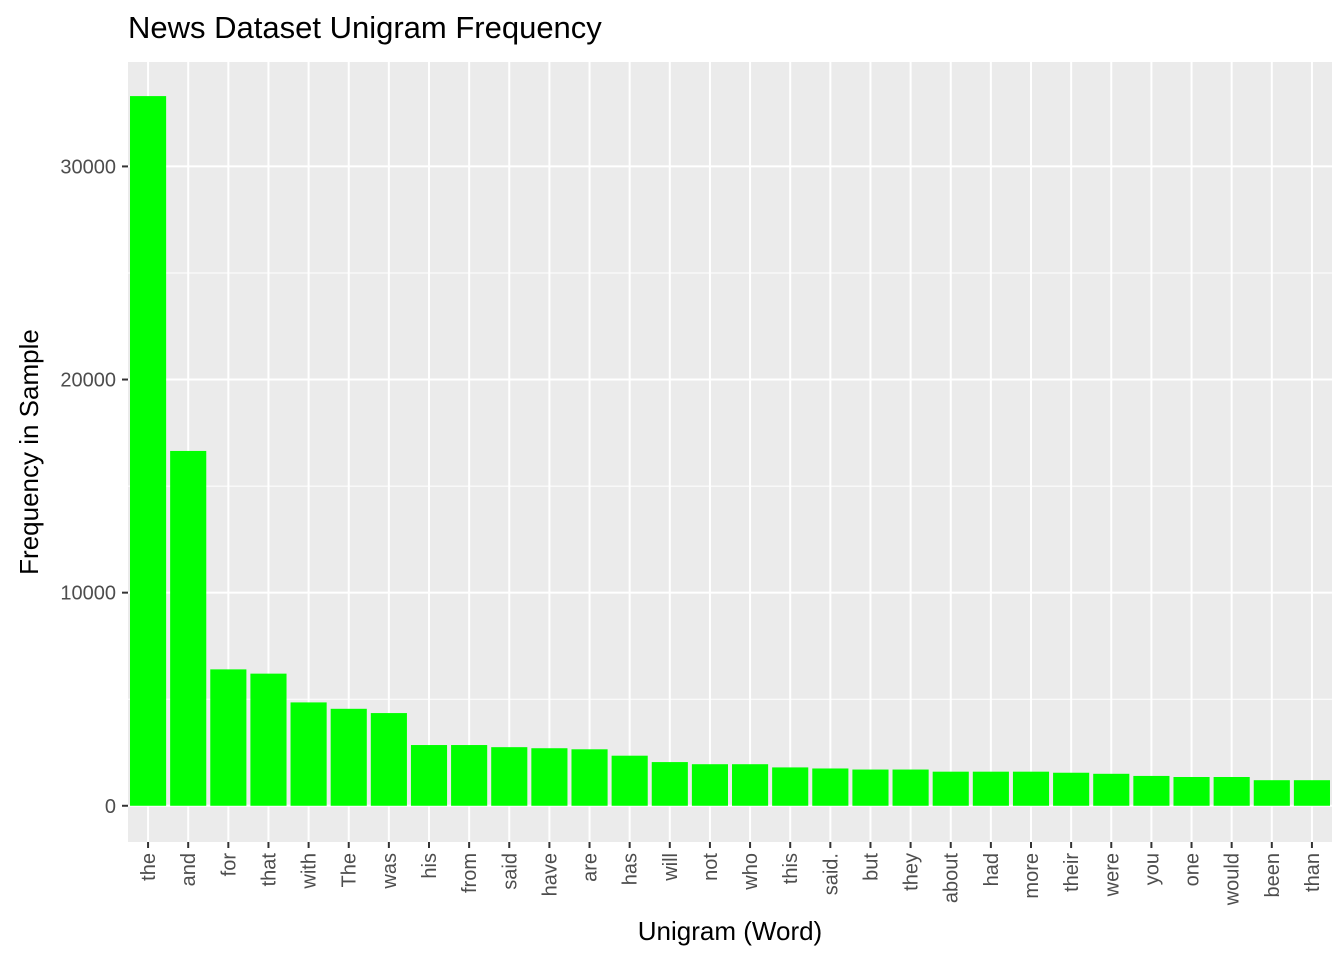 This screenshot has height=960, width=1344. I want to click on x-tick-label: the, so click(149, 867).